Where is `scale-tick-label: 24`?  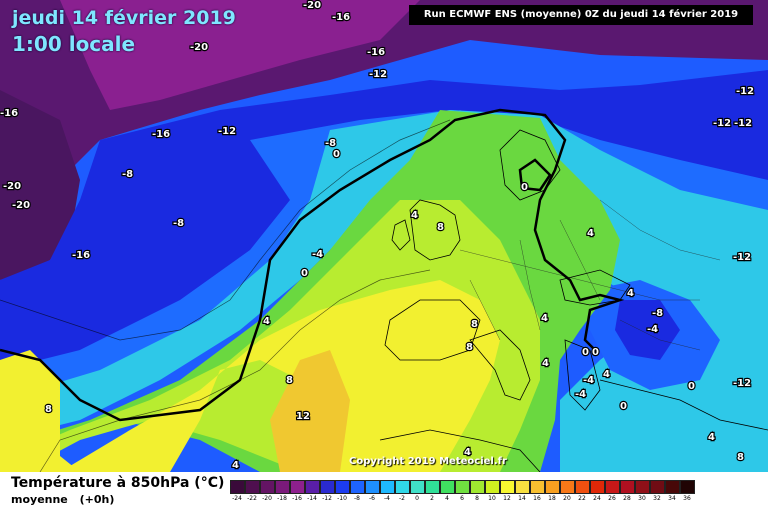
scale-tick-label: 24 is located at coordinates (597, 498).